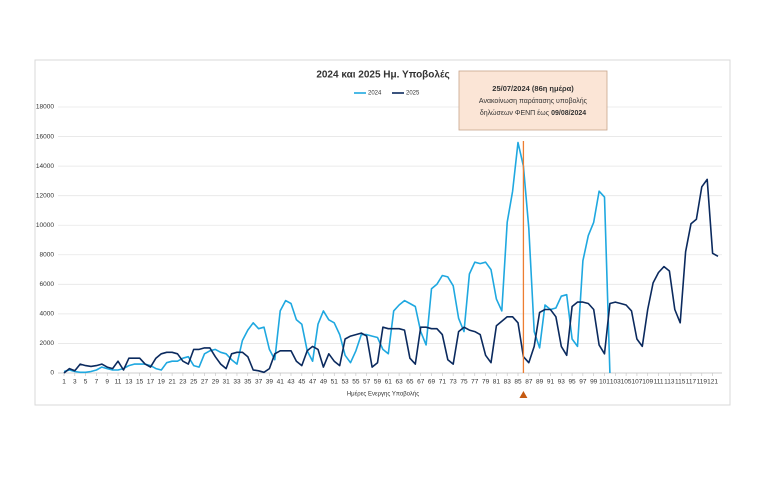 The height and width of the screenshot is (490, 761). I want to click on x-tick-label: 27, so click(205, 382).